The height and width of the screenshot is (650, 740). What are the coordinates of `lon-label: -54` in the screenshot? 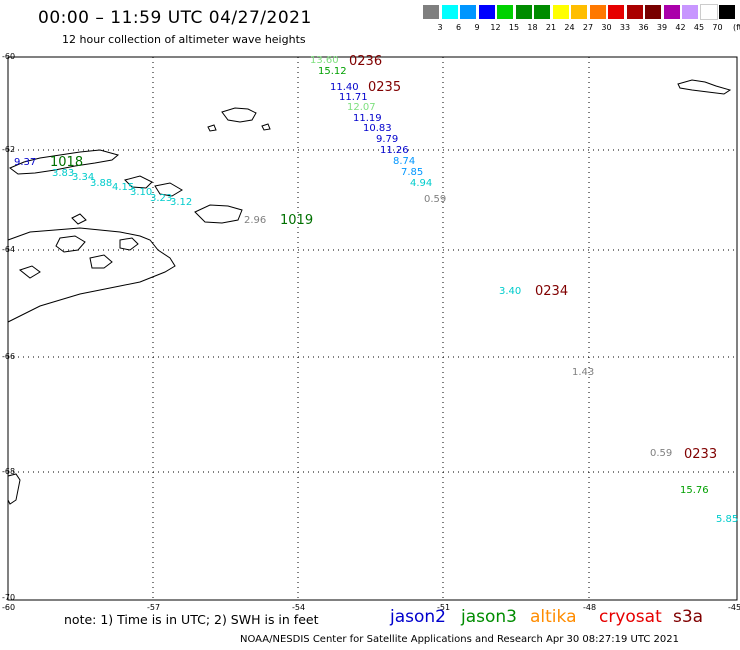 It's located at (299, 607).